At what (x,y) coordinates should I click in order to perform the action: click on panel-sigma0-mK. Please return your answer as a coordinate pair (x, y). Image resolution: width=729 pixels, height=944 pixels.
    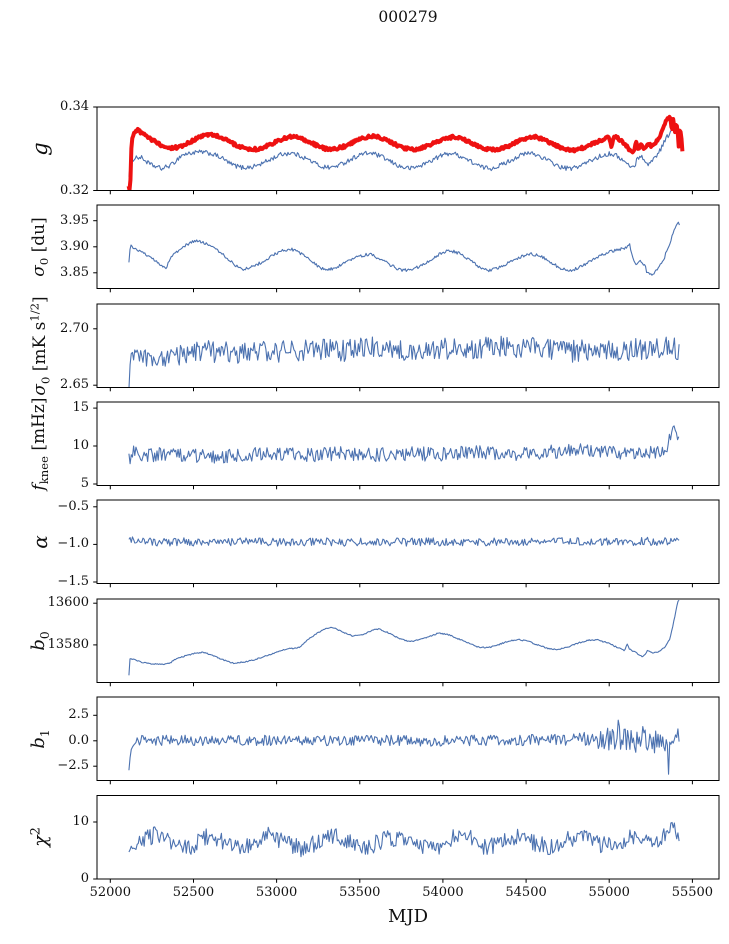
    Looking at the image, I should click on (406, 347).